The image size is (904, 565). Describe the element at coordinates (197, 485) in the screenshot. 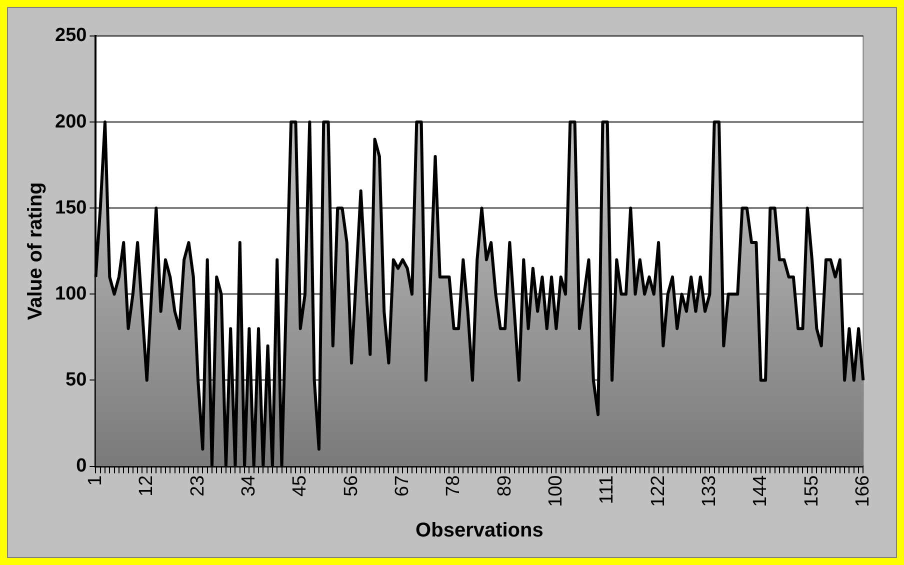

I see `x-tick-label: 23` at that location.